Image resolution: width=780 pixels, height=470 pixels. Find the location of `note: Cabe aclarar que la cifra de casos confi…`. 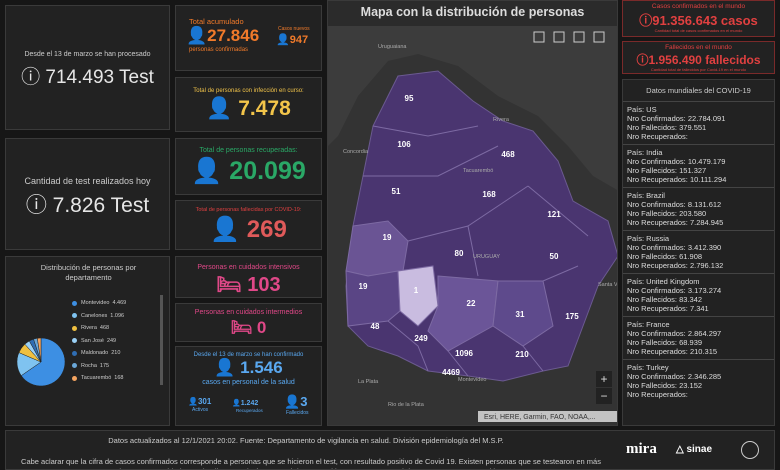

note: Cabe aclarar que la cifra de casos confi… is located at coordinates (311, 463).